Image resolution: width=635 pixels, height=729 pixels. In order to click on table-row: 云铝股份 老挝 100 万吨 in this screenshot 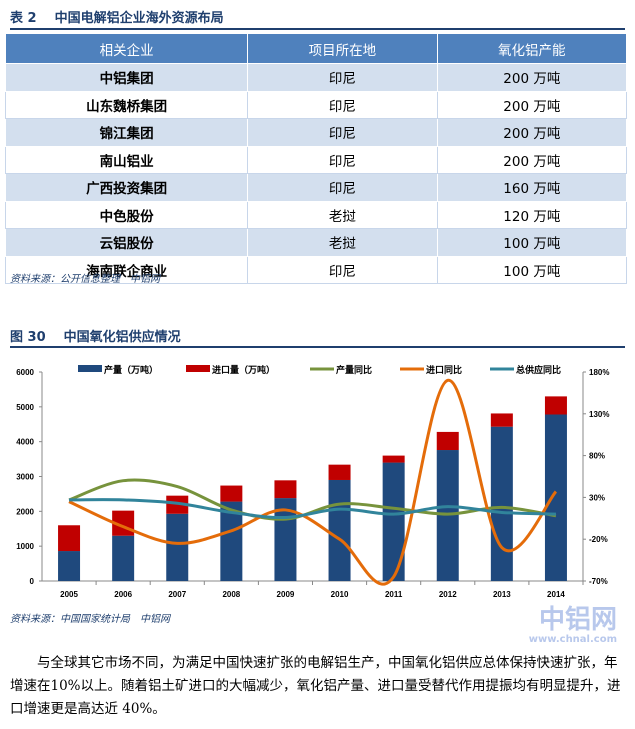, I will do `click(316, 242)`.